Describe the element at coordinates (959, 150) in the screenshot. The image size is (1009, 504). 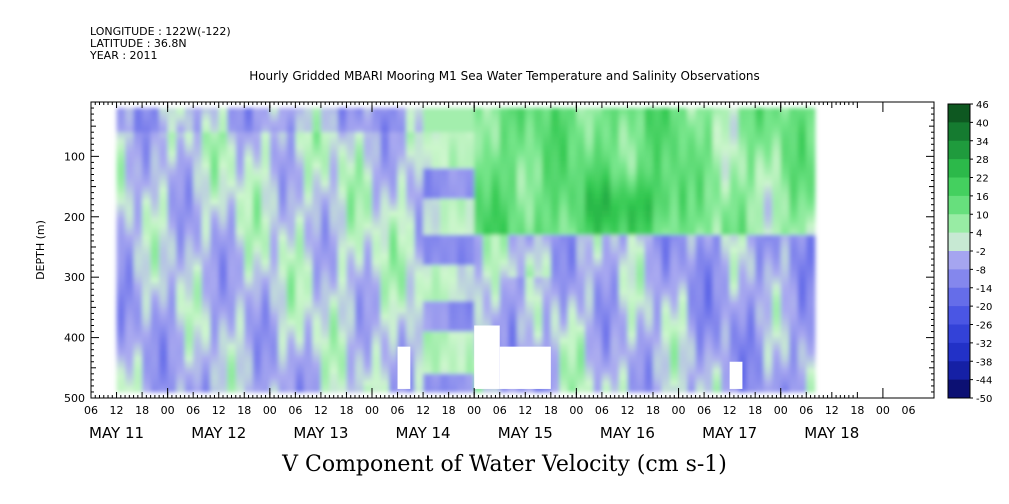
I see `colorbar-swatch` at that location.